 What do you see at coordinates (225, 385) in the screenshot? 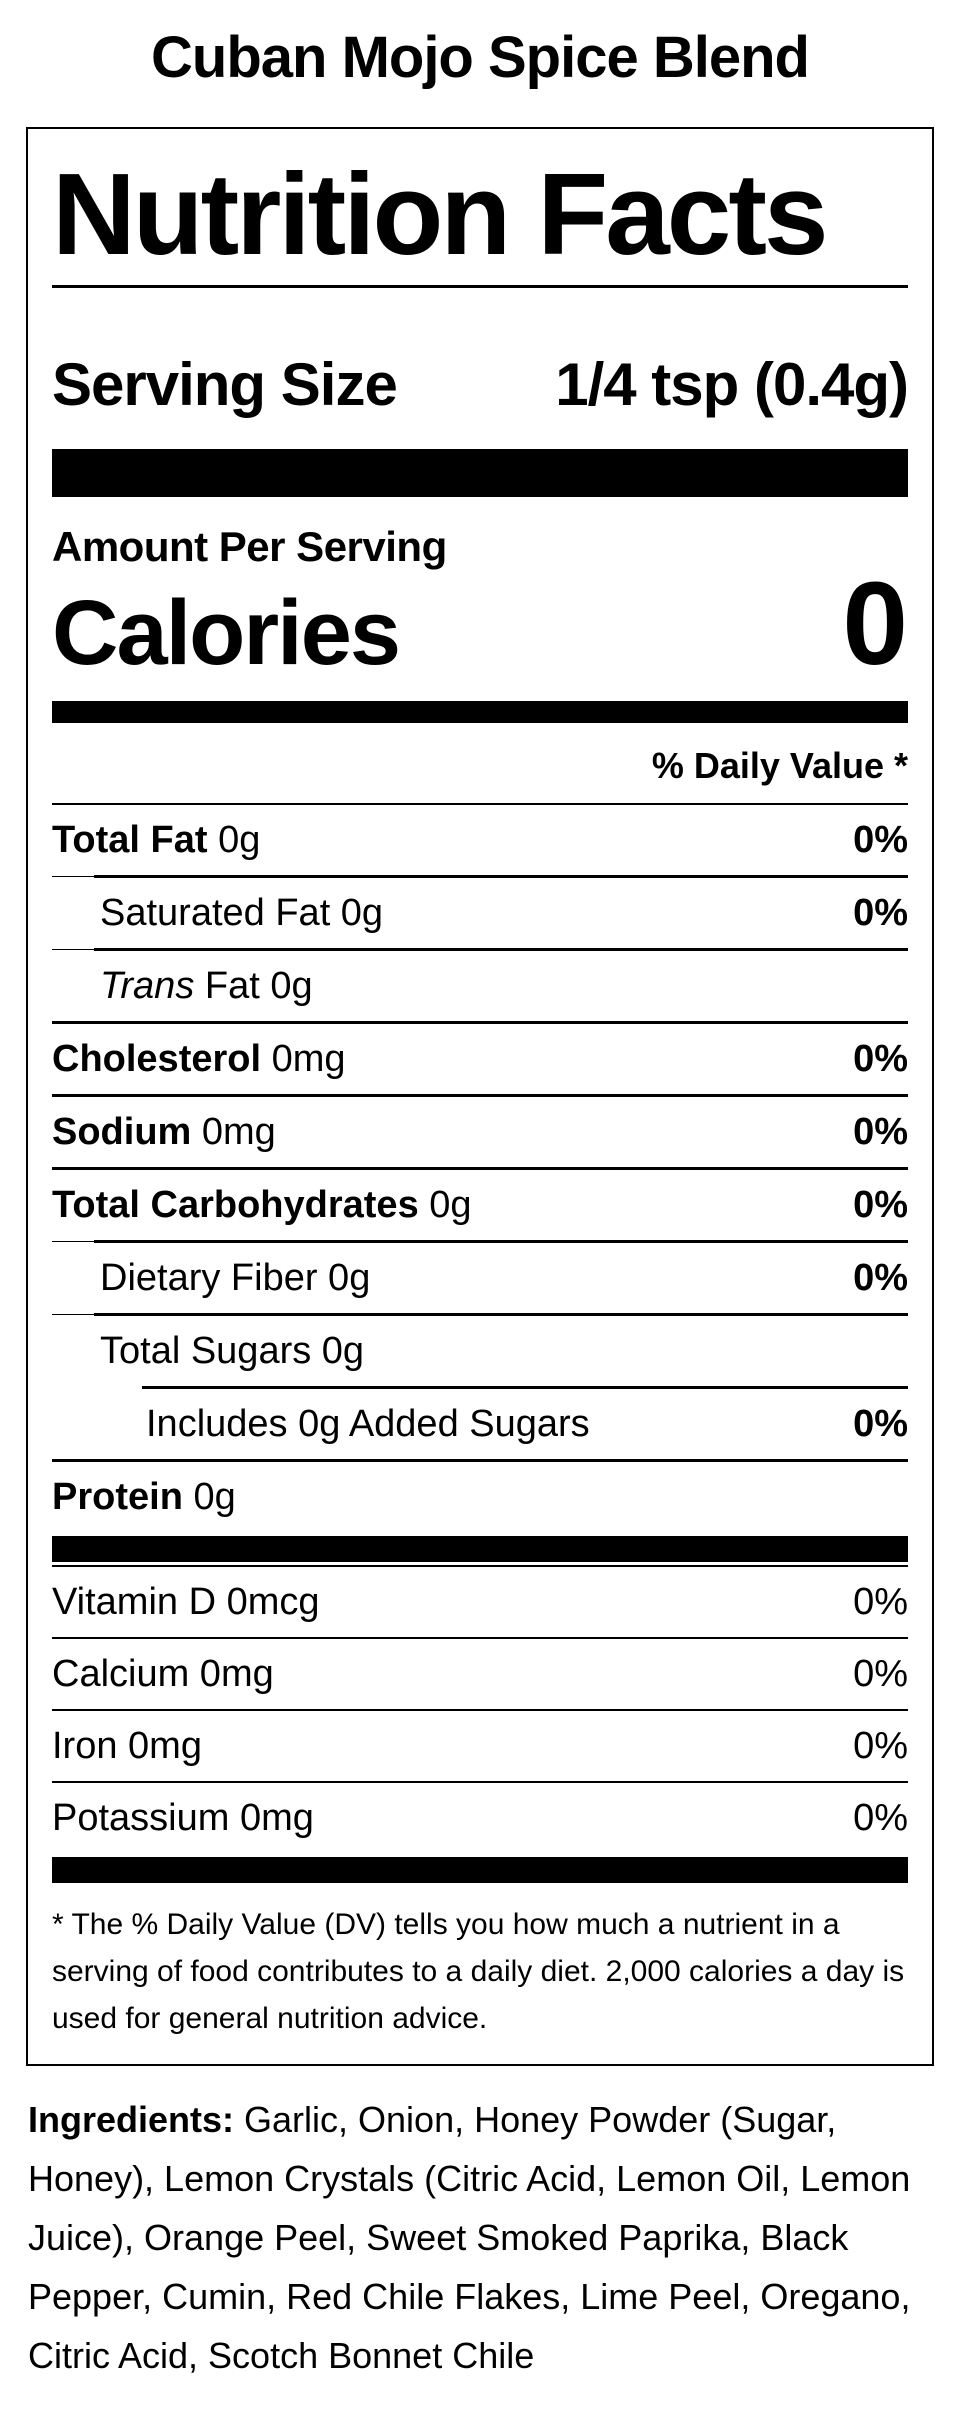
I see `serving-size-label: Serving Size` at bounding box center [225, 385].